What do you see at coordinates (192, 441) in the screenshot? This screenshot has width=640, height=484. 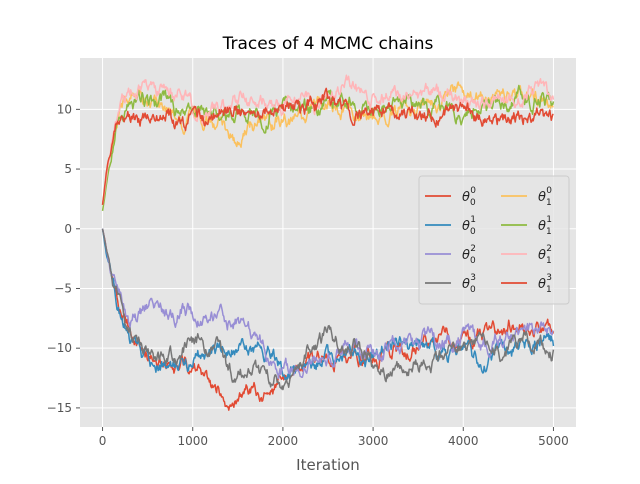 I see `x-tick-label: 1000` at bounding box center [192, 441].